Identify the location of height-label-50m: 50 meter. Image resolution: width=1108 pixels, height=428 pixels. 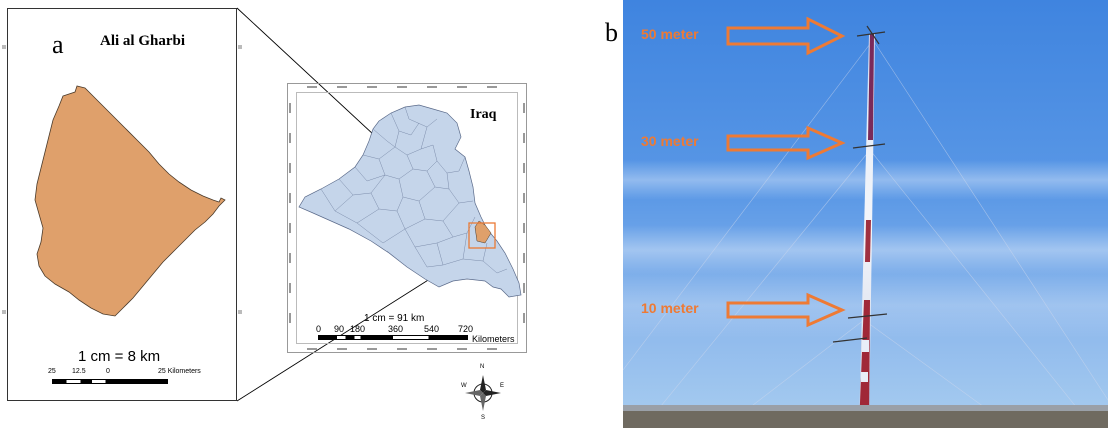
(670, 34).